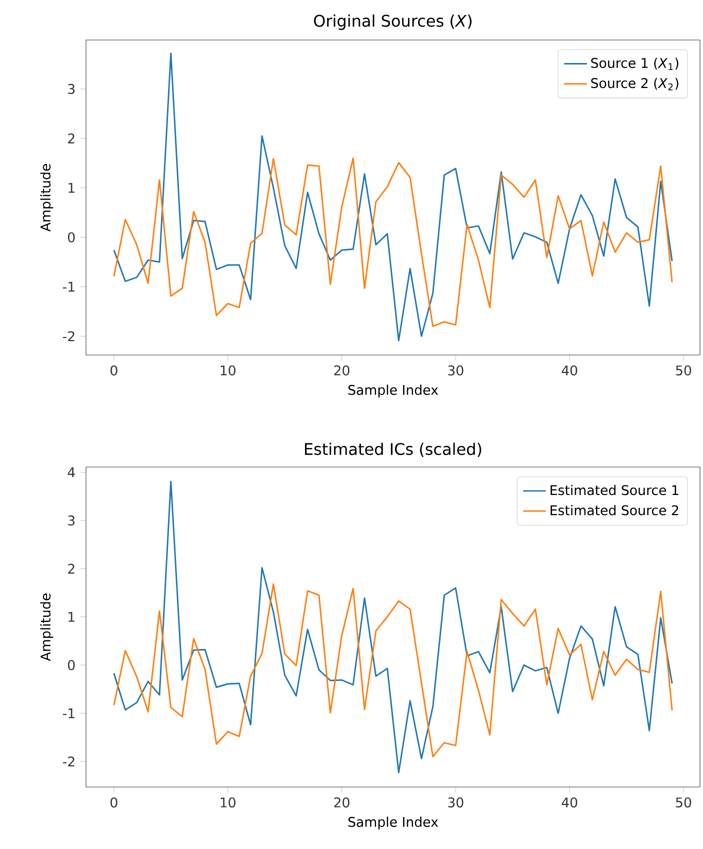 The width and height of the screenshot is (703, 849). What do you see at coordinates (393, 22) in the screenshot?
I see `chart-title: Original Sources (X)` at bounding box center [393, 22].